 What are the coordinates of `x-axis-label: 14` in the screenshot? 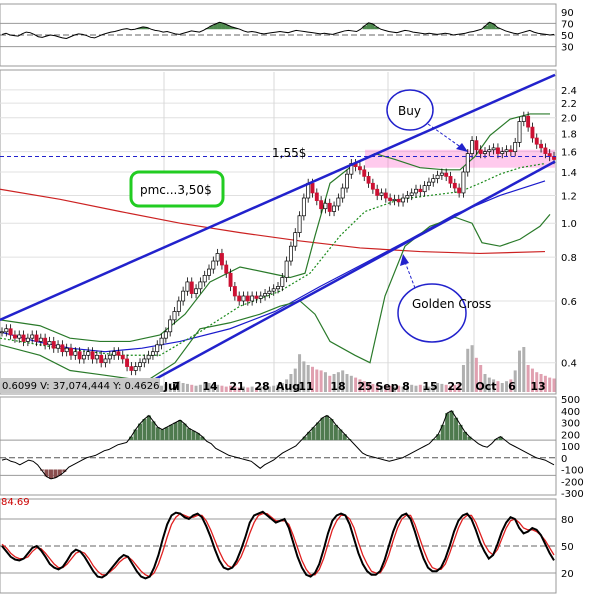 It's located at (210, 386).